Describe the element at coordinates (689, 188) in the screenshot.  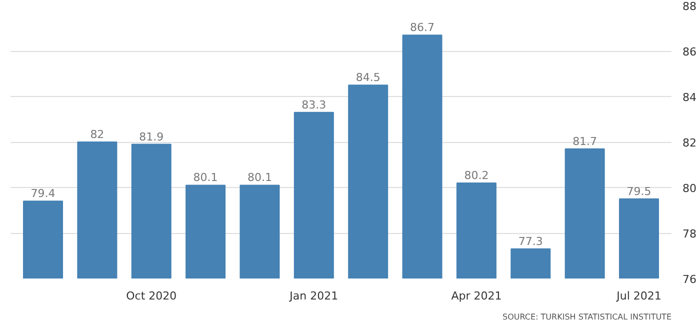
I see `y-tick-label: 80` at that location.